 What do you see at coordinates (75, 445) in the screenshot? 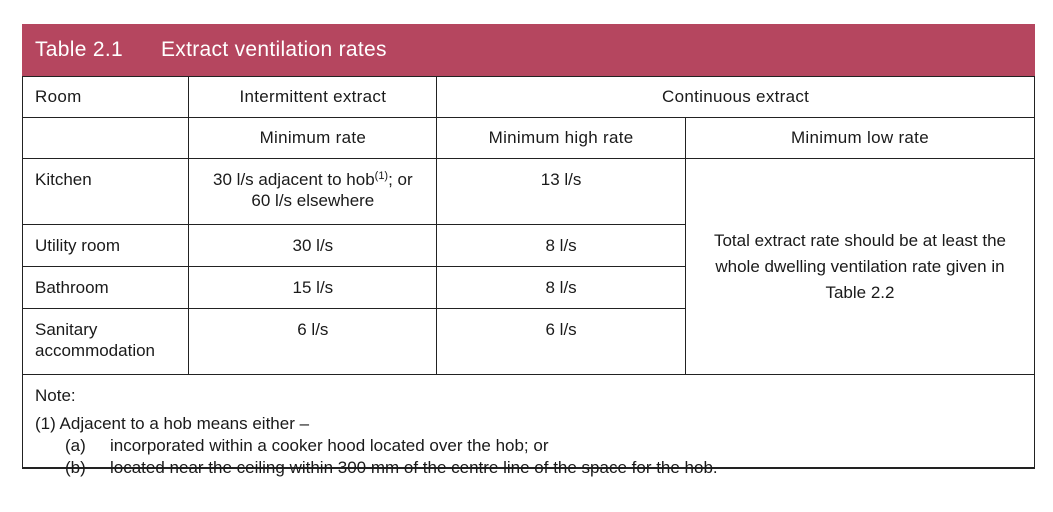
I see `subitem-label: (a)` at bounding box center [75, 445].